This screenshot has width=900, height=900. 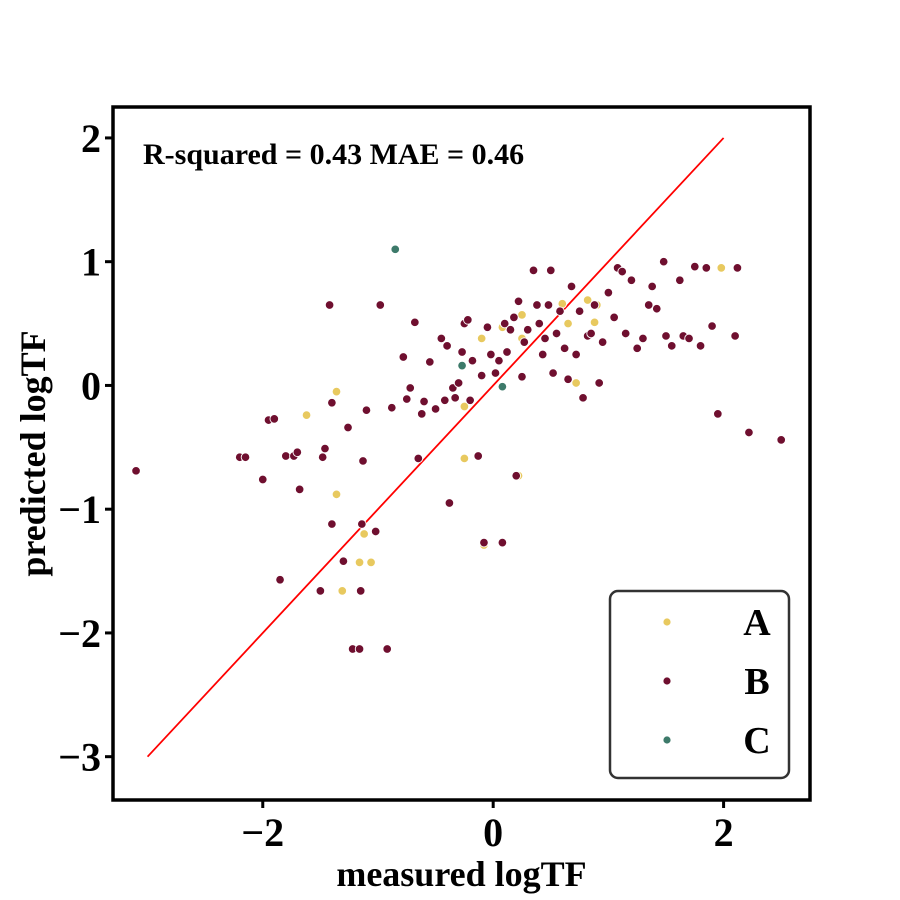 I want to click on y-tick-label: −3, so click(x=79, y=757).